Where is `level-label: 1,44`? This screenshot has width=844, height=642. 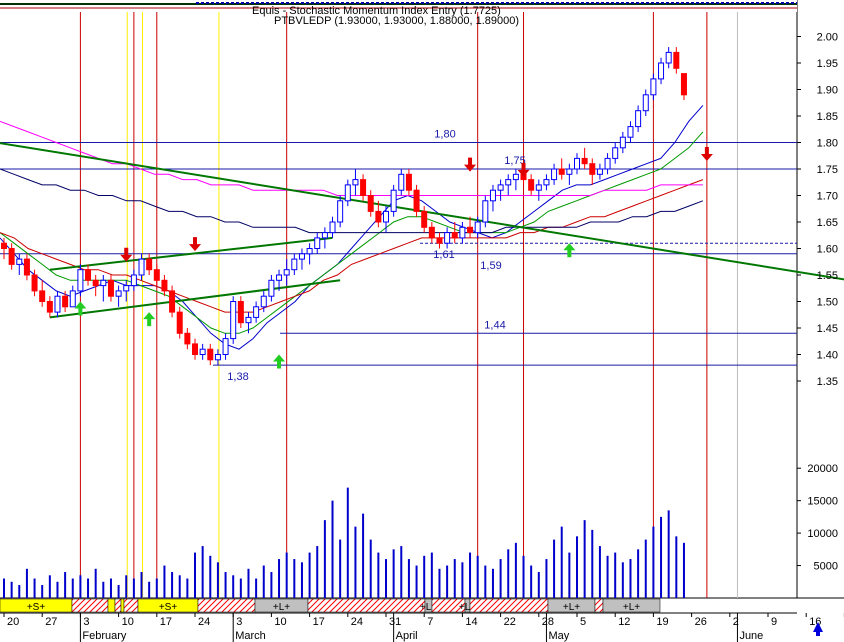
level-label: 1,44 is located at coordinates (494, 325).